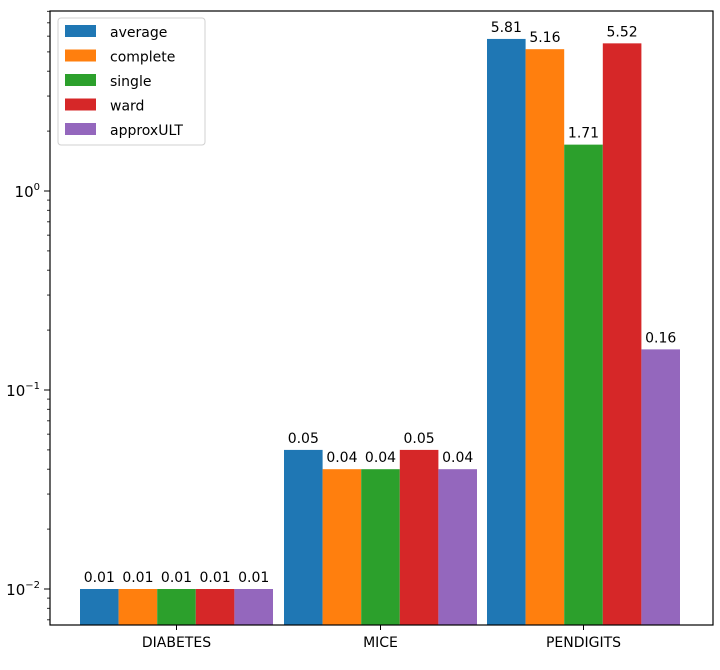  What do you see at coordinates (506, 331) in the screenshot?
I see `bar-average-pendigits` at bounding box center [506, 331].